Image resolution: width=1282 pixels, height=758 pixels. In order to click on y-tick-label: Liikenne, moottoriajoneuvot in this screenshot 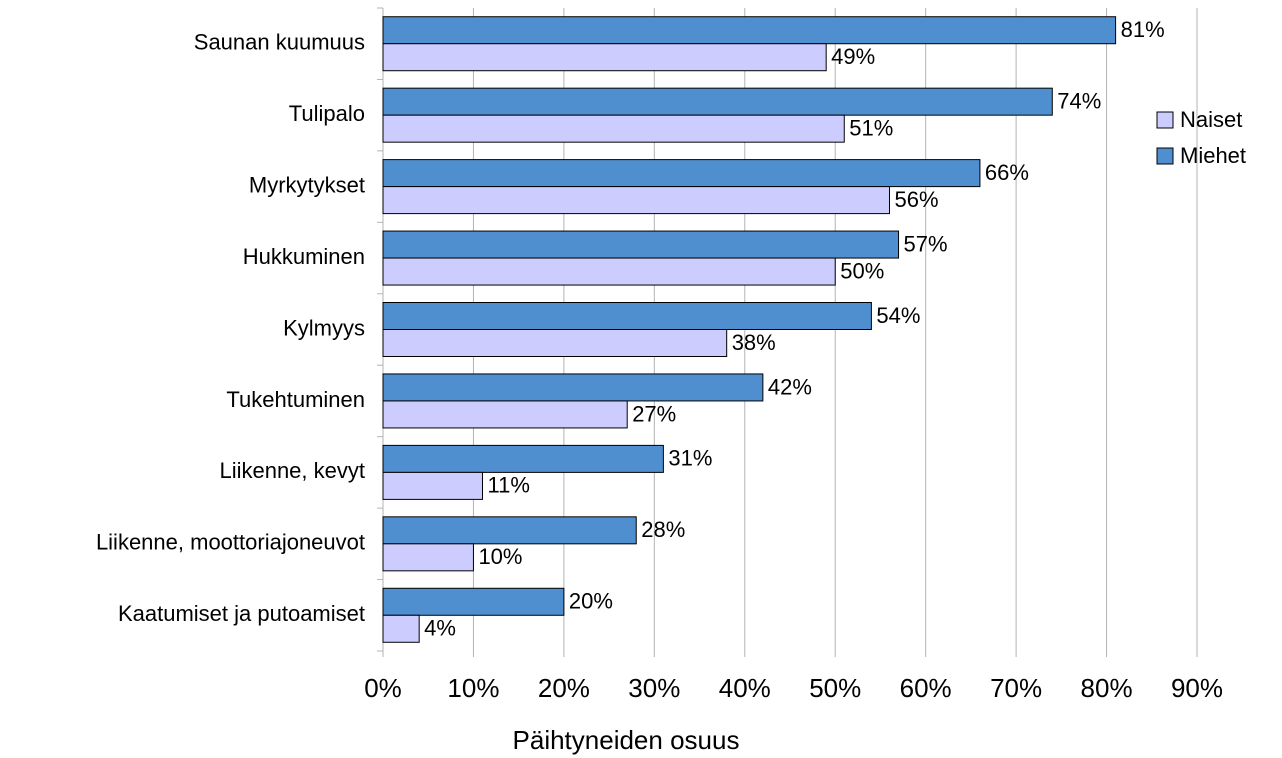, I will do `click(230, 542)`.